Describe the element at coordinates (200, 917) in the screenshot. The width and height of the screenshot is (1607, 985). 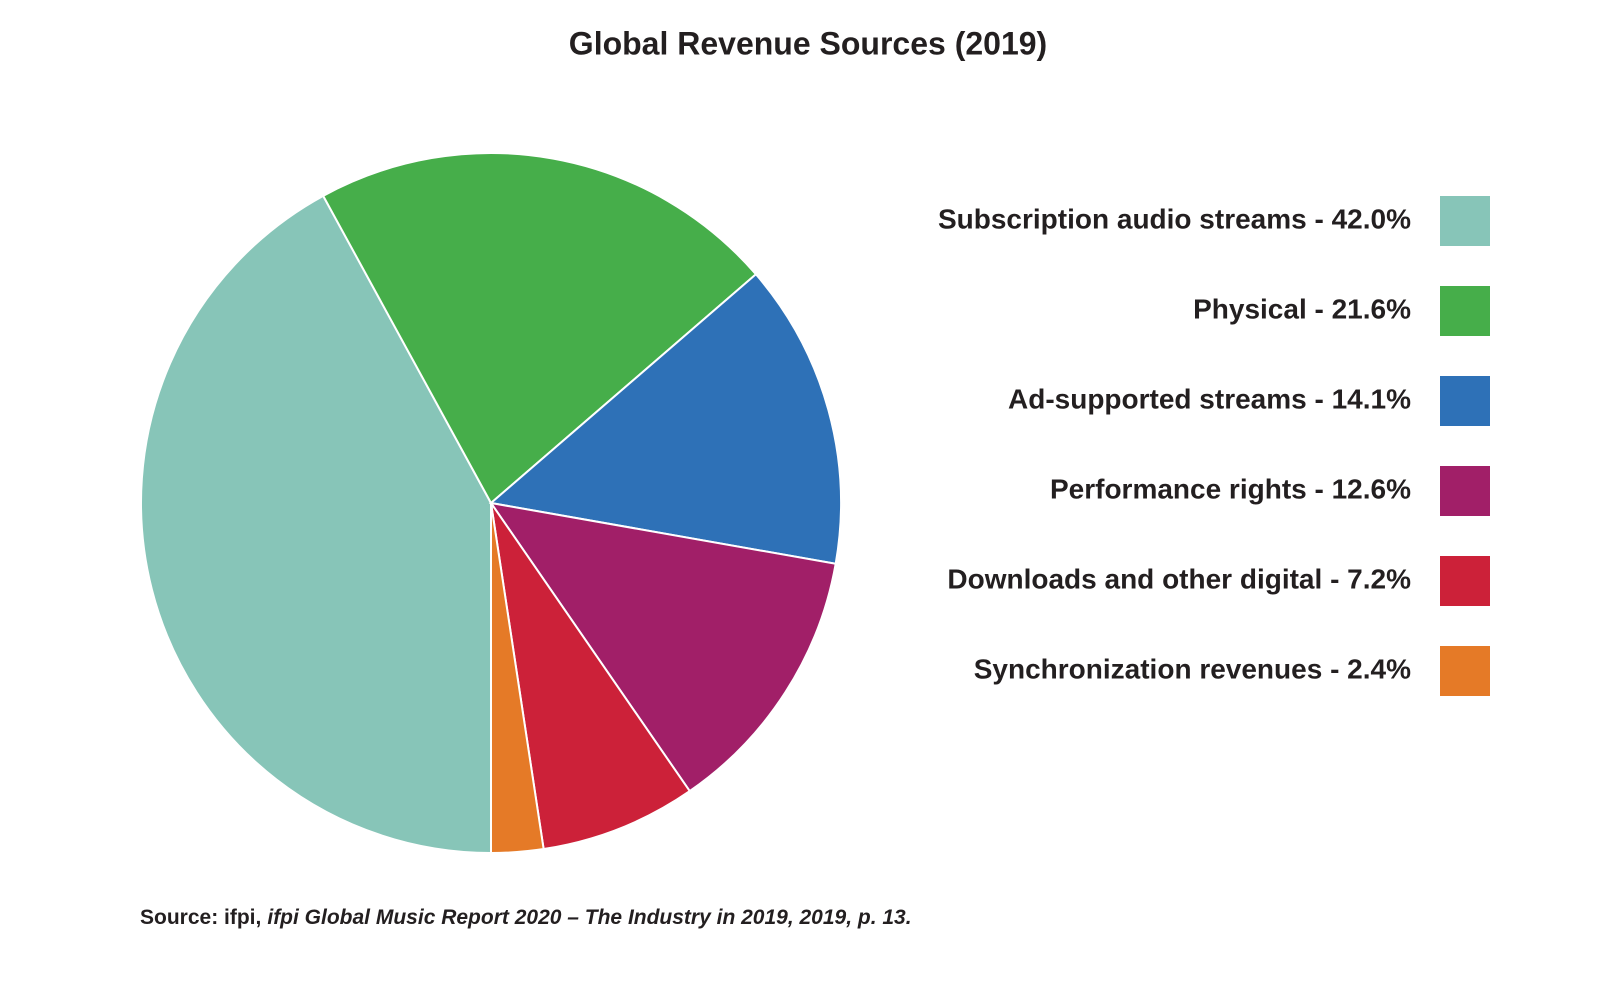
I see `source-prefix: Source: ifpi,` at that location.